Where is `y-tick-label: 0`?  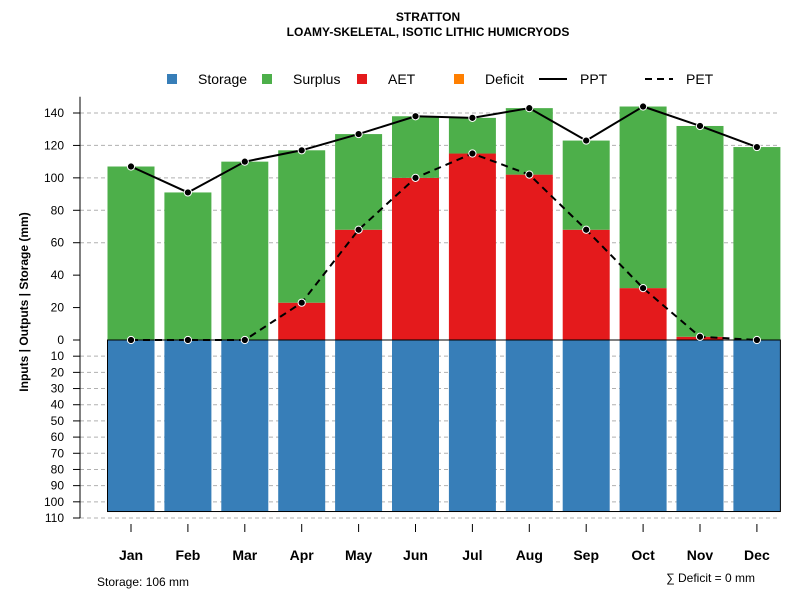
y-tick-label: 0 is located at coordinates (60, 340).